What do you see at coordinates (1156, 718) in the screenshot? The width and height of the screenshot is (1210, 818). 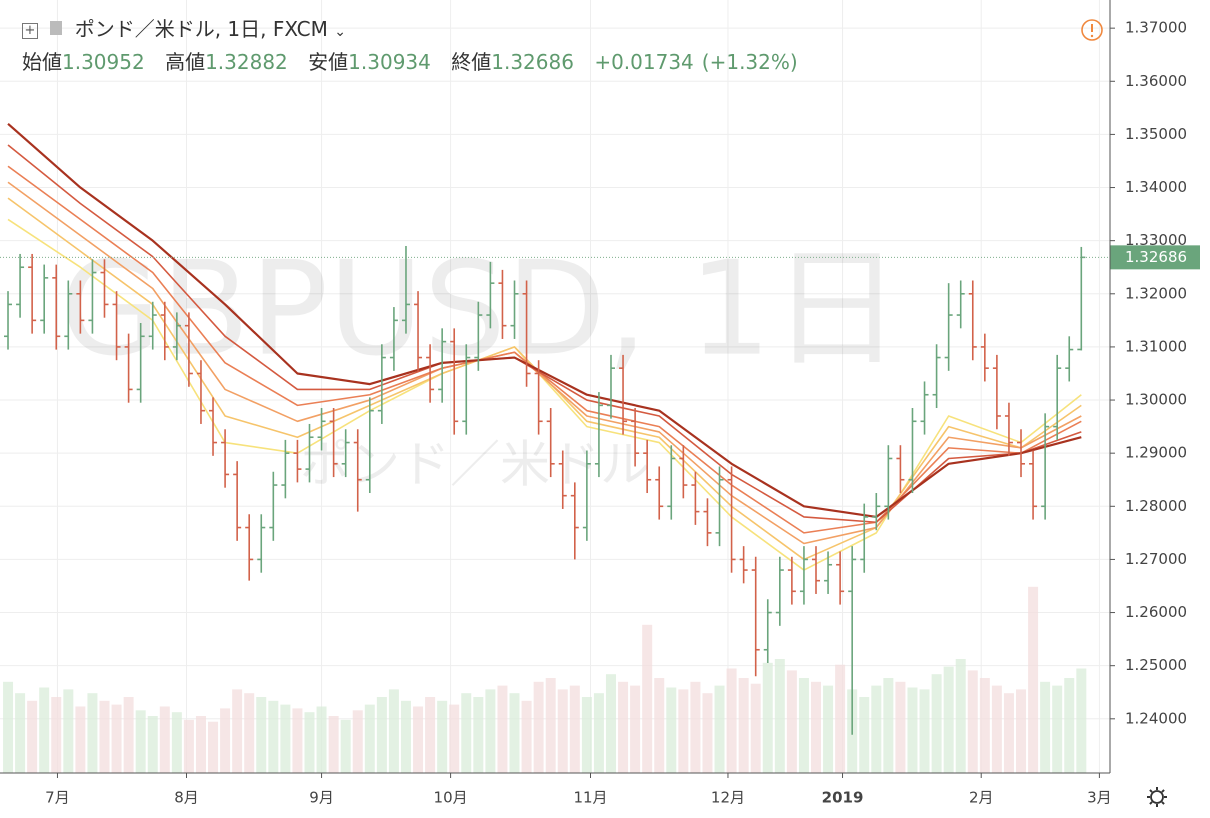 I see `y-tick-label: 1.24000` at bounding box center [1156, 718].